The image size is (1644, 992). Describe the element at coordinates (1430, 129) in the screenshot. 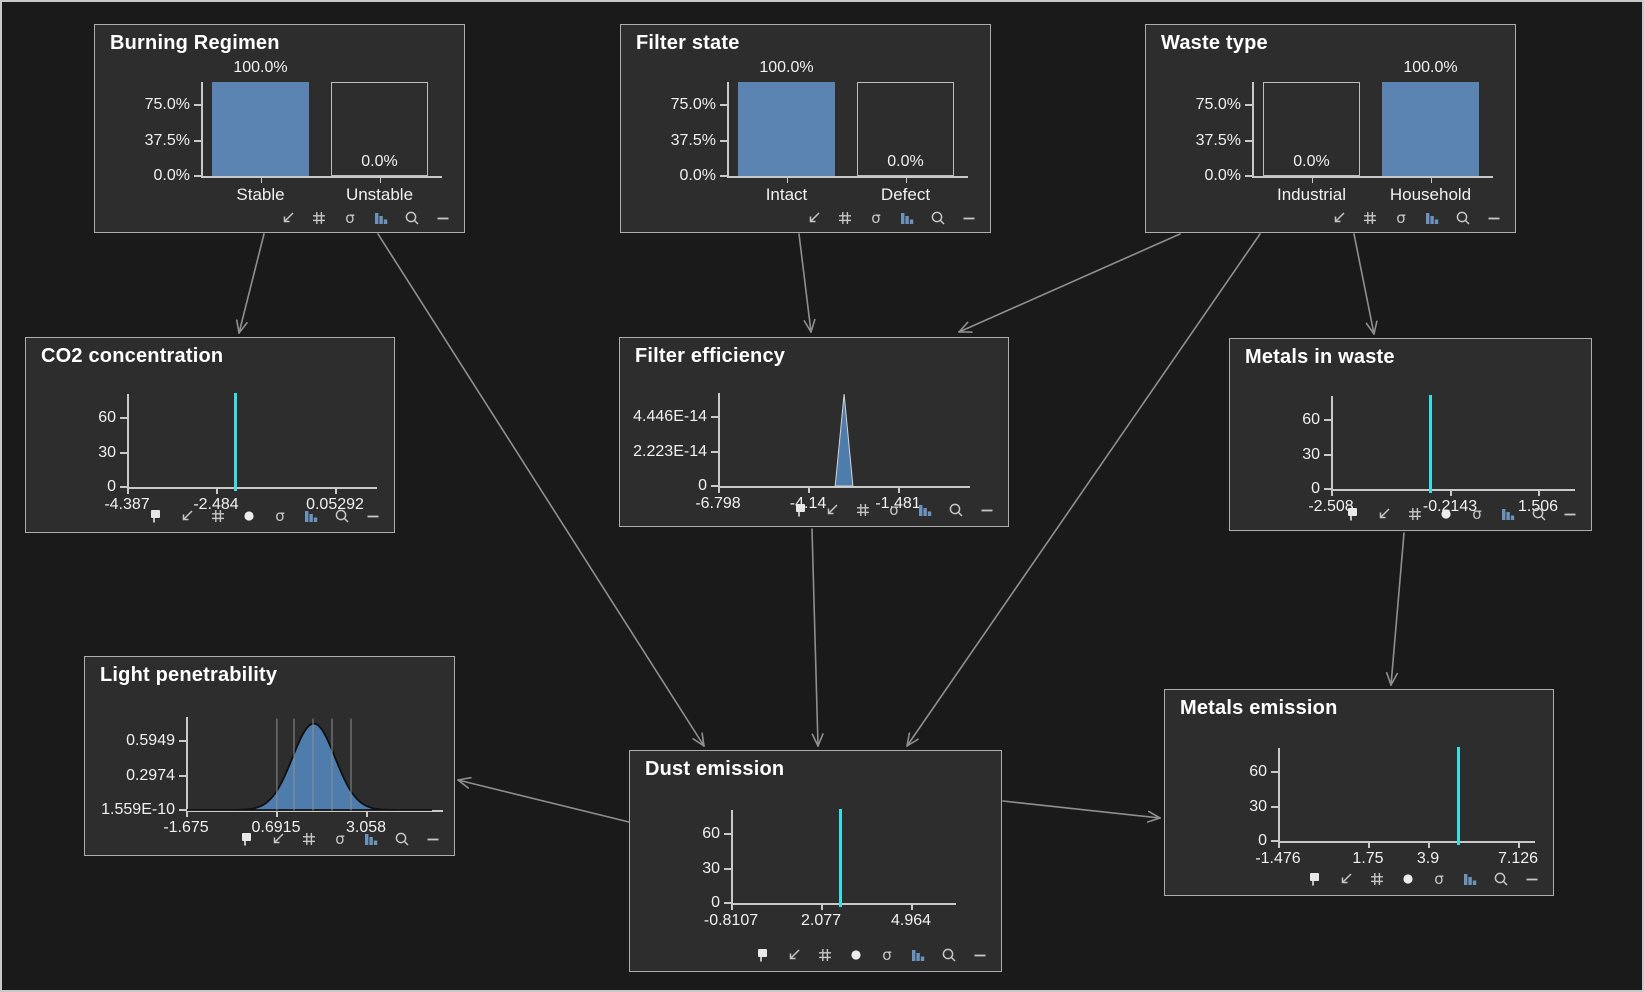

I see `bar-household` at that location.